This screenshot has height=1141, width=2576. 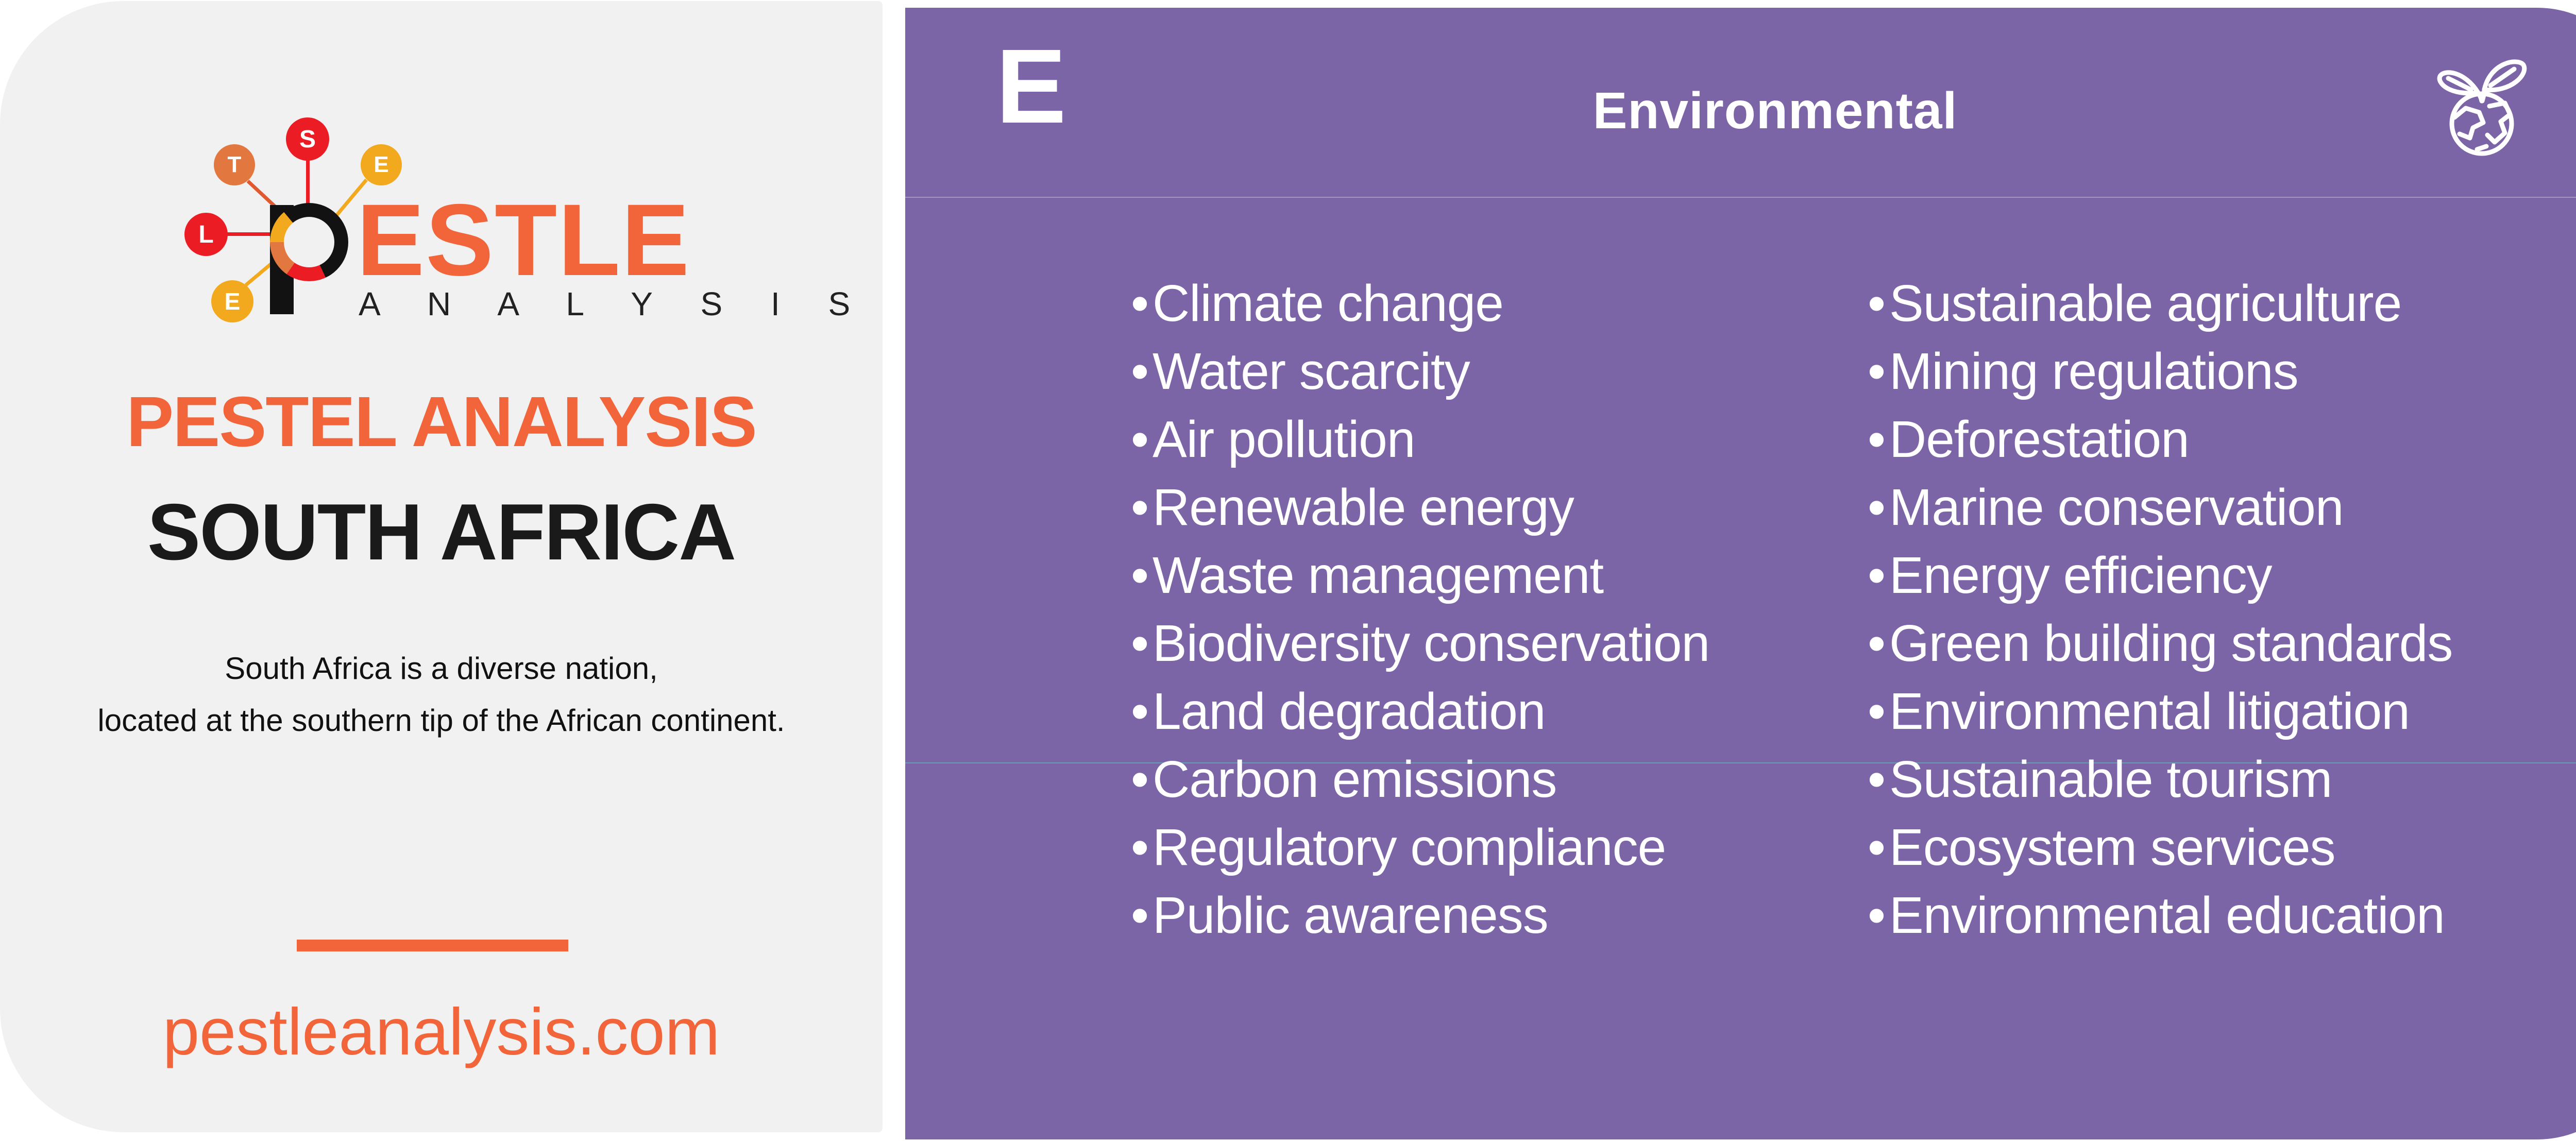 I want to click on earth-with-leaves-icon, so click(x=2482, y=108).